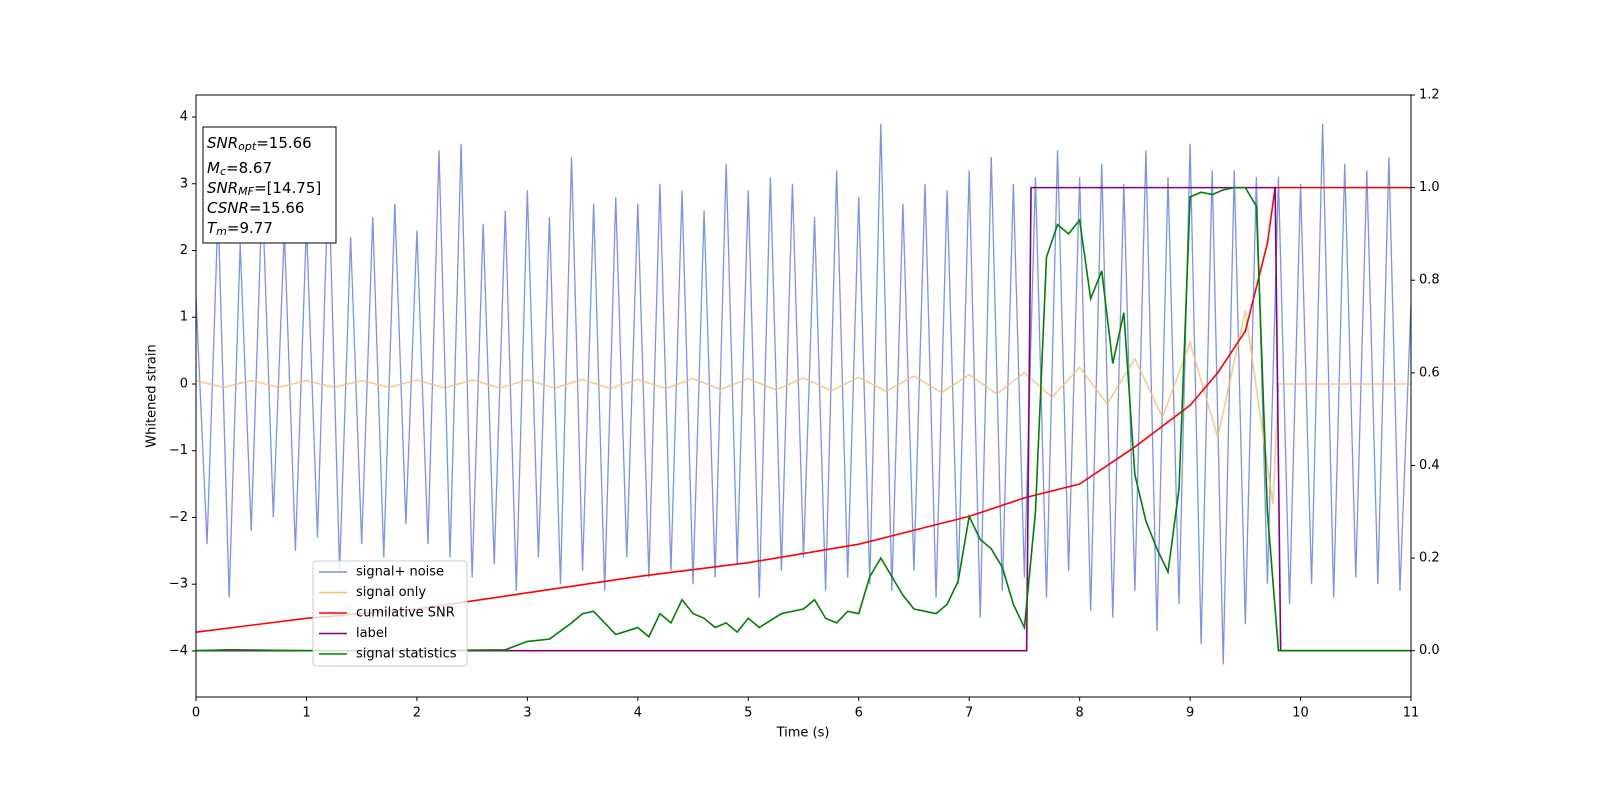 This screenshot has width=1600, height=800. What do you see at coordinates (406, 654) in the screenshot?
I see `legend-label: signal statistics` at bounding box center [406, 654].